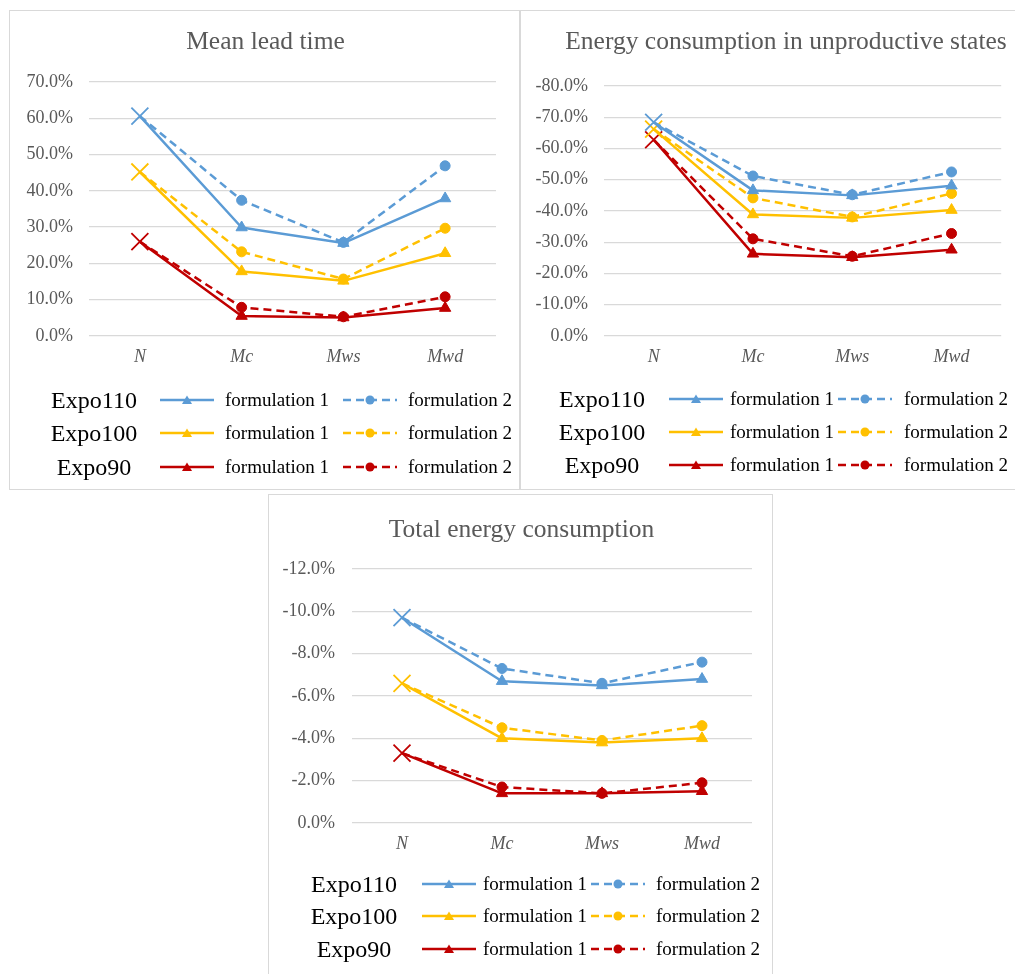 The width and height of the screenshot is (1015, 974). I want to click on y-tick-label: 70.0%, so click(49, 80).